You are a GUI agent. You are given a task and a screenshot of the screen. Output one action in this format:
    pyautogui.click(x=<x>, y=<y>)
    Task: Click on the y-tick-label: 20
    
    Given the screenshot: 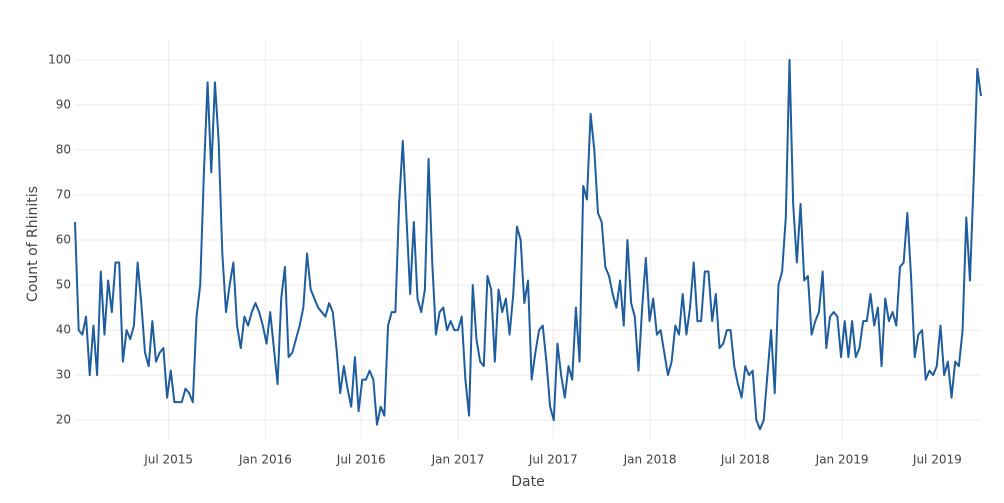 What is the action you would take?
    pyautogui.click(x=63, y=420)
    